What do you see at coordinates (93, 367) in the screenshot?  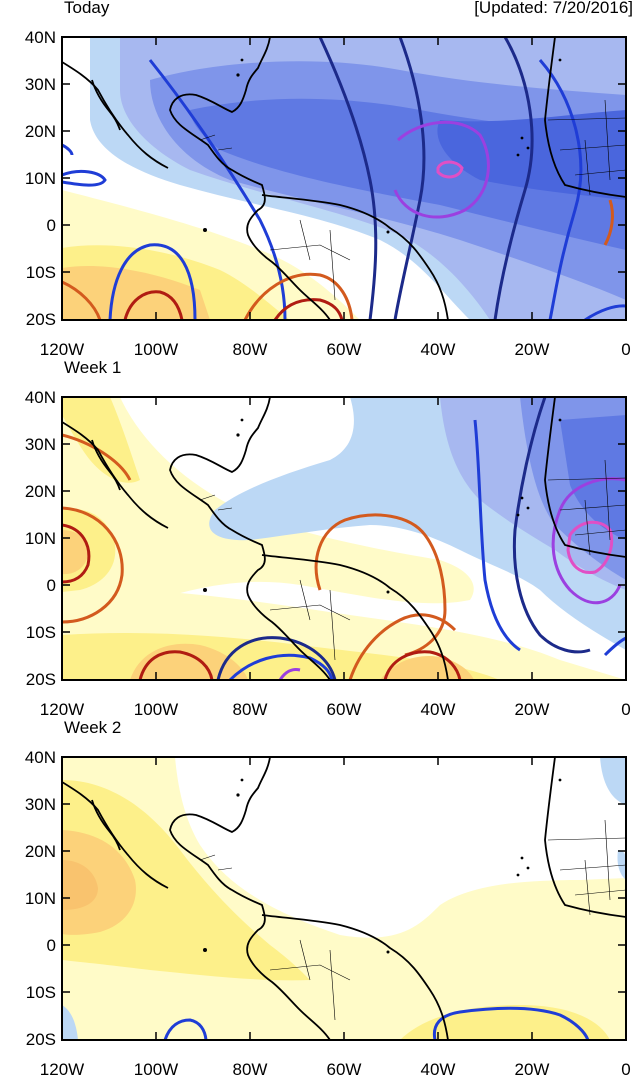 I see `panel-title: Week 1` at bounding box center [93, 367].